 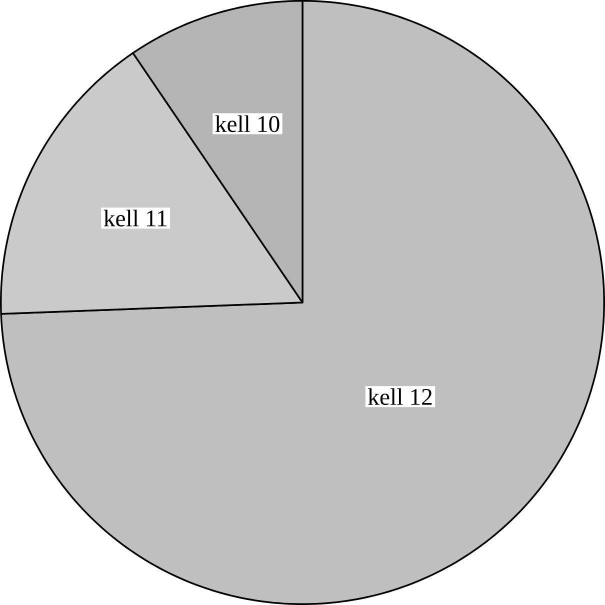 I want to click on slice-label: kell 11, so click(x=135, y=218).